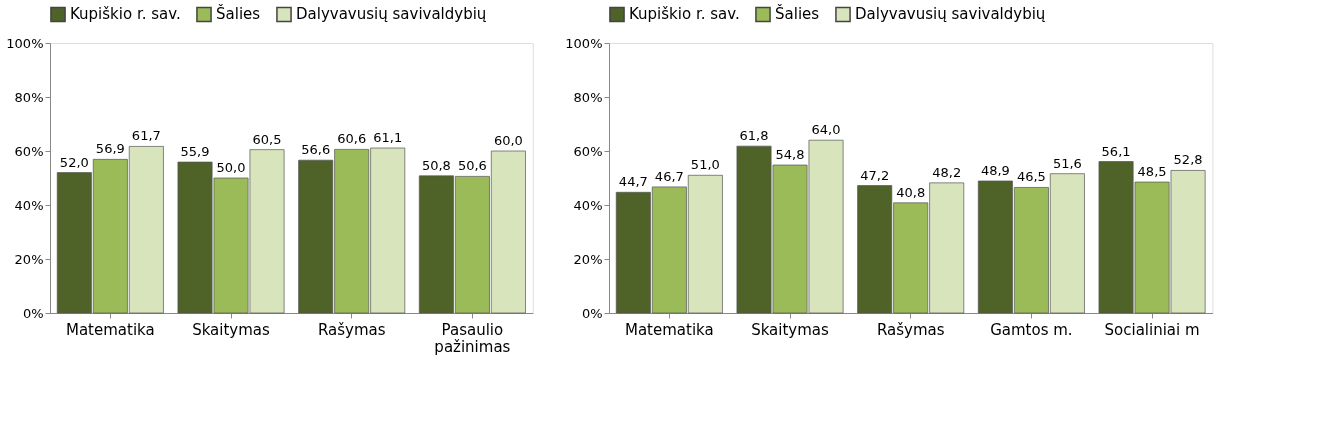 The image size is (1318, 430). I want to click on x-tick-label: Pasaulio pažinimas, so click(472, 338).